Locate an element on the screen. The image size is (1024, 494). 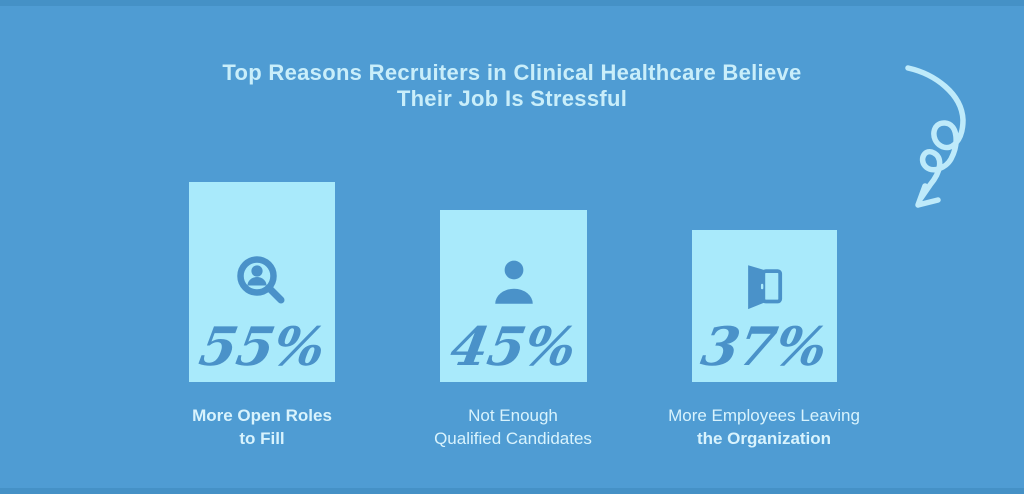
bar-label-more-open-roles: More Open Roles to Fill is located at coordinates (262, 427).